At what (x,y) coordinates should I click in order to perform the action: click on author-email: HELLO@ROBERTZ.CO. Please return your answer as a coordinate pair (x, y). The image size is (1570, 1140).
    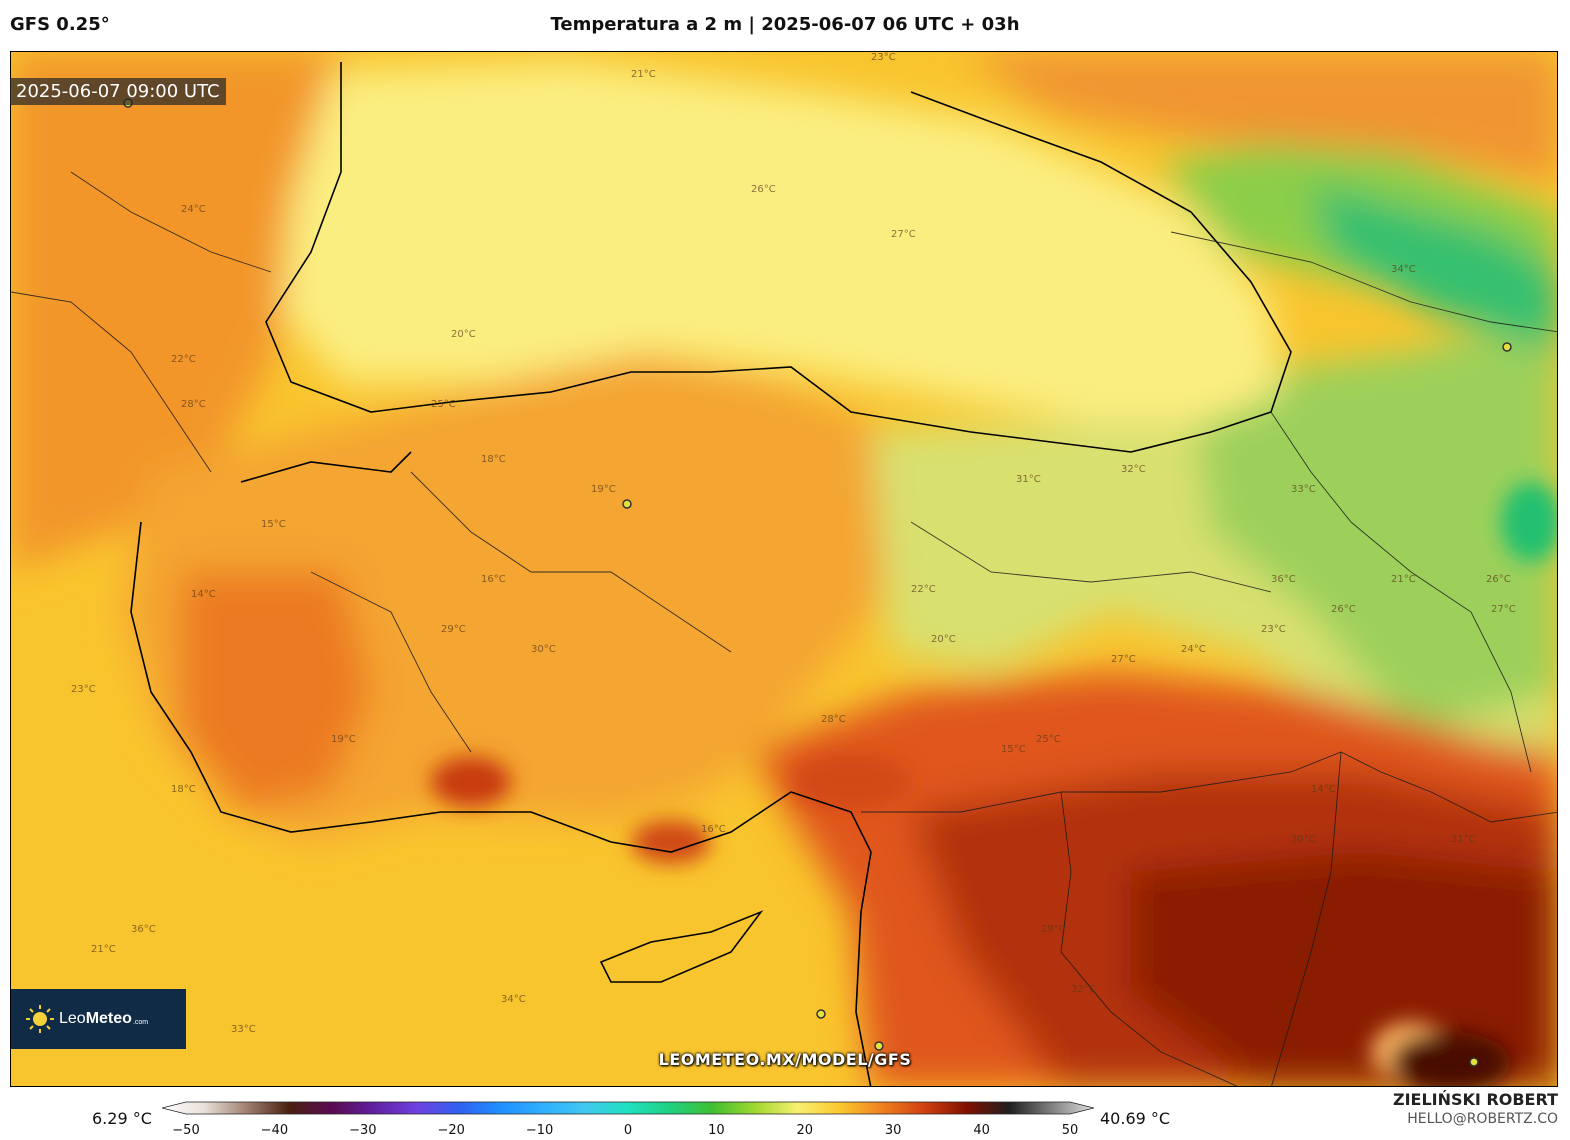
    Looking at the image, I should click on (1482, 1119).